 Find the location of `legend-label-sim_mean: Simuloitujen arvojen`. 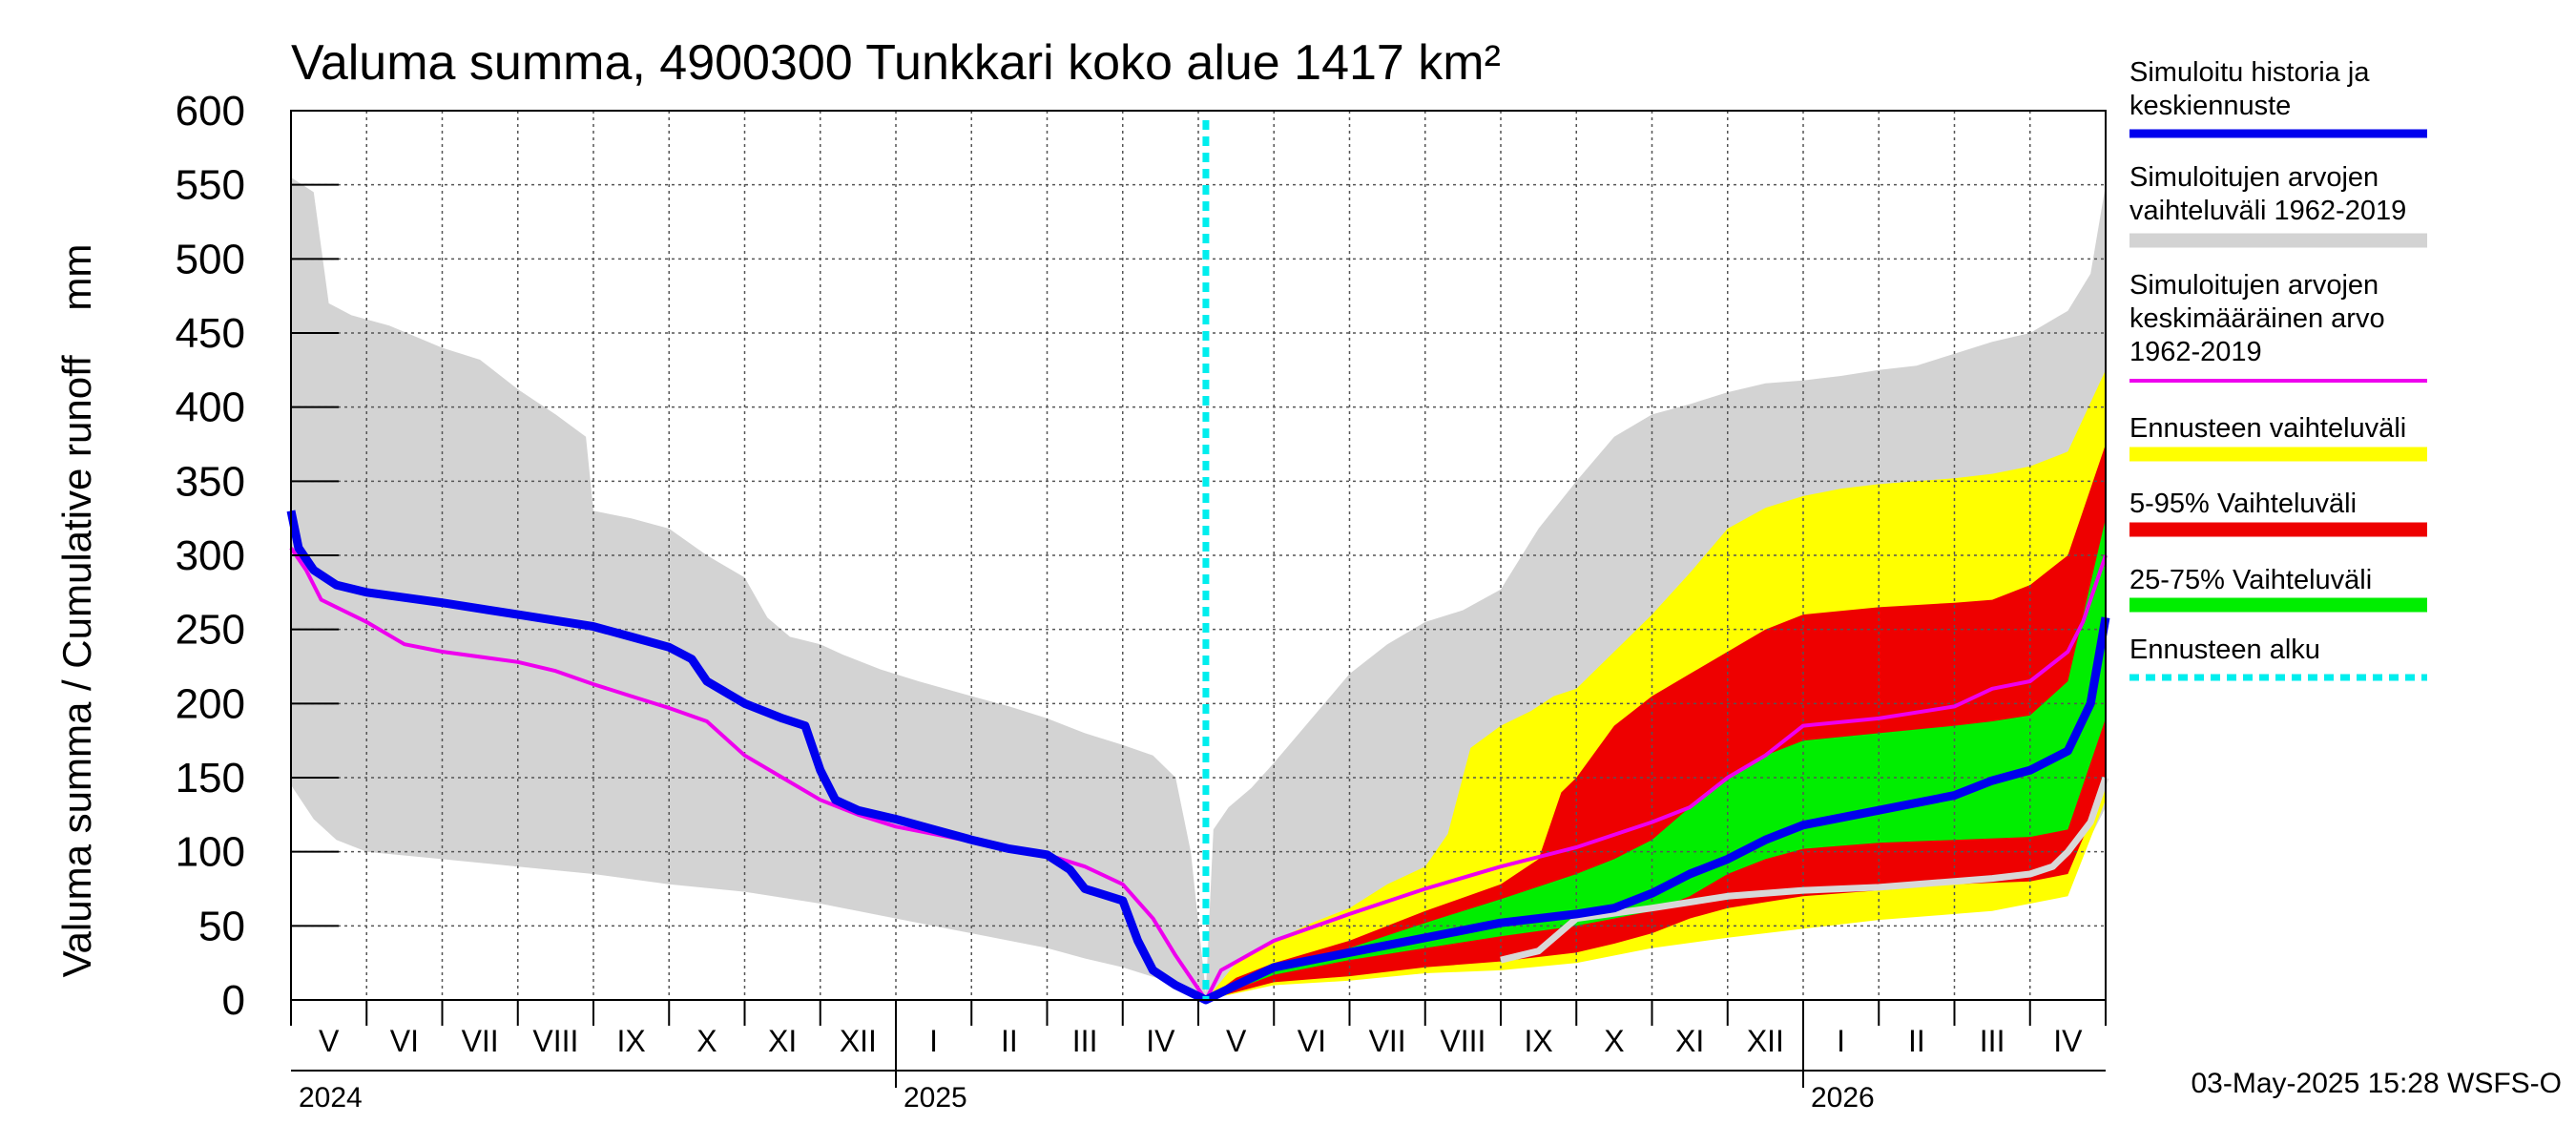

legend-label-sim_mean: Simuloitujen arvojen is located at coordinates (2254, 285).